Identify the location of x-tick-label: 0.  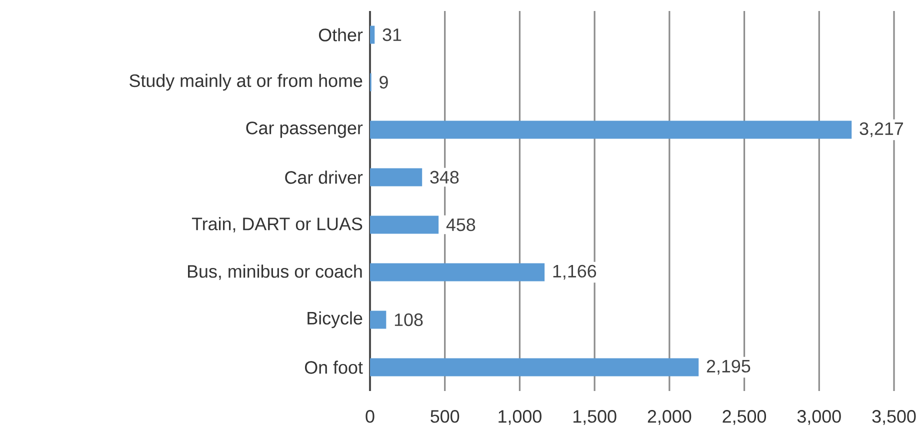
(370, 416).